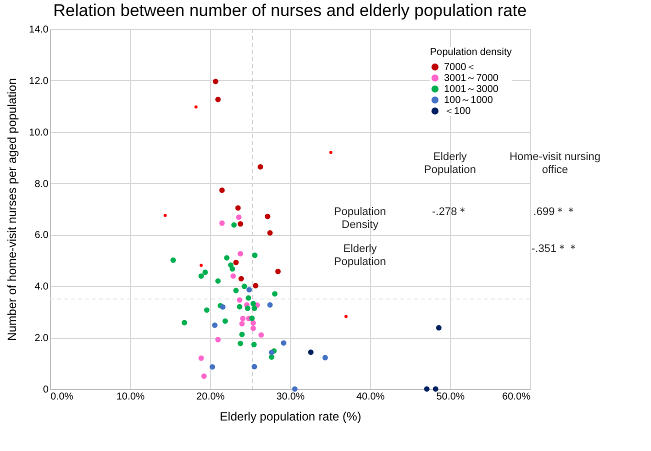 The height and width of the screenshot is (451, 651). Describe the element at coordinates (458, 111) in the screenshot. I see `legend-label: ＜100` at that location.